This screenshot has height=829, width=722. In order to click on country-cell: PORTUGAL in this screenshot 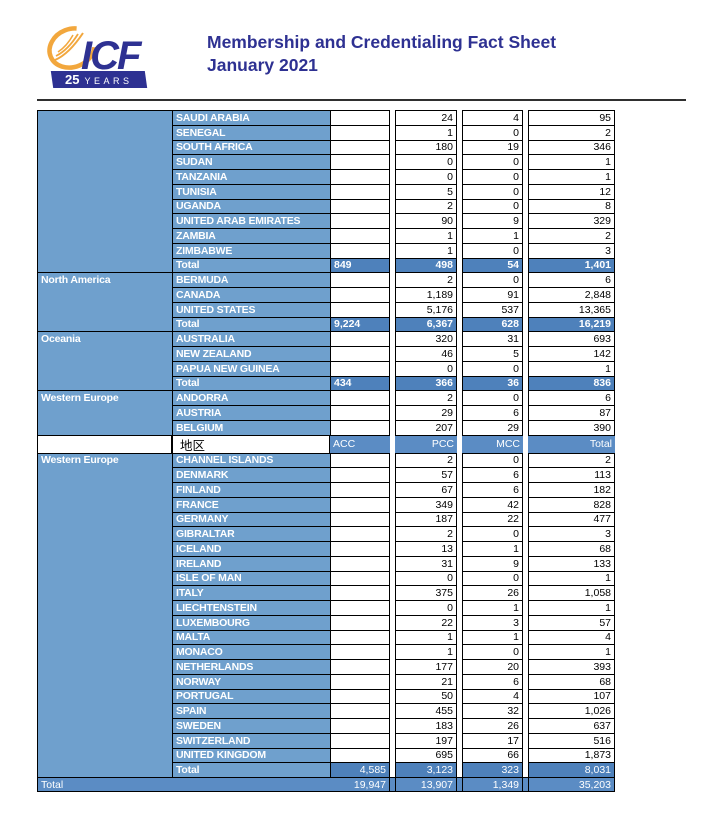, I will do `click(251, 696)`.